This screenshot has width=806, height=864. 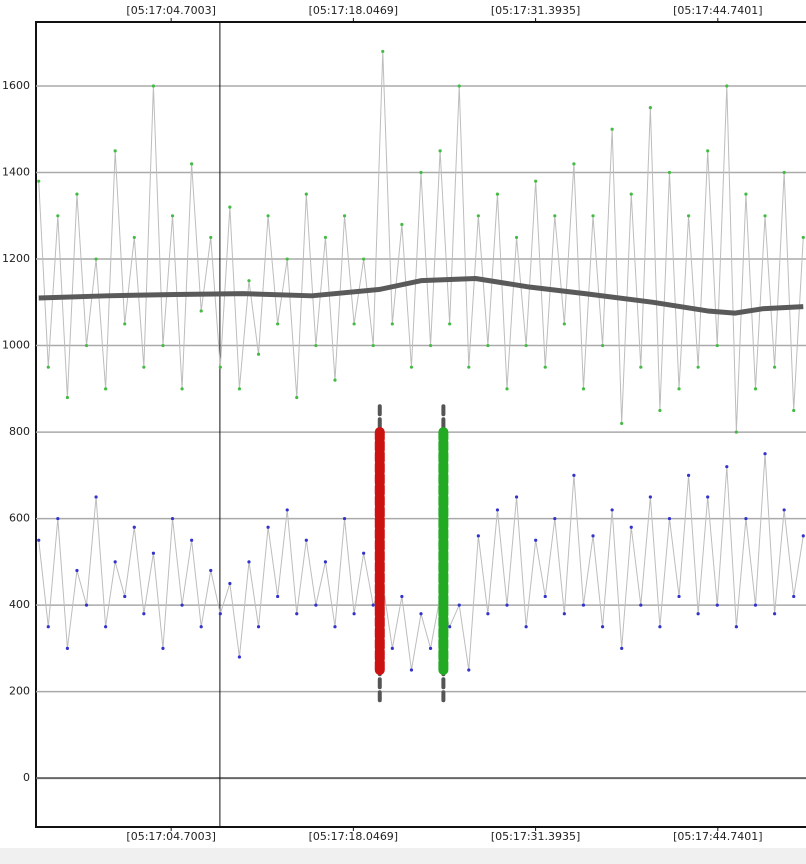 I want to click on trend-line, so click(x=421, y=296).